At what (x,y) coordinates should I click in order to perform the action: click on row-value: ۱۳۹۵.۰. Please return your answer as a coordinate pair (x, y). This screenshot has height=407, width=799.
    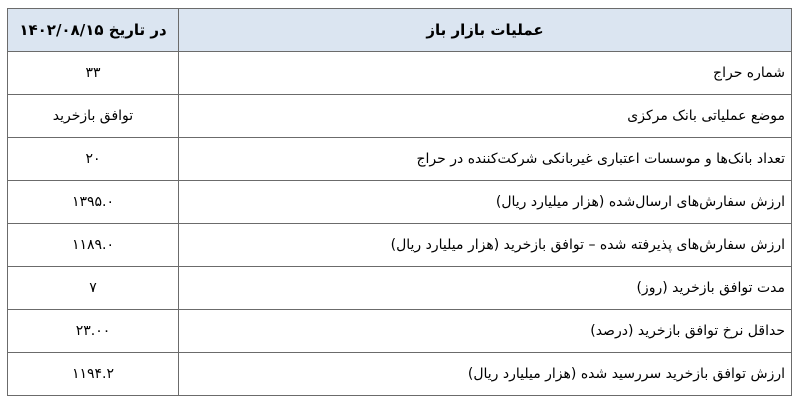
    Looking at the image, I should click on (93, 202).